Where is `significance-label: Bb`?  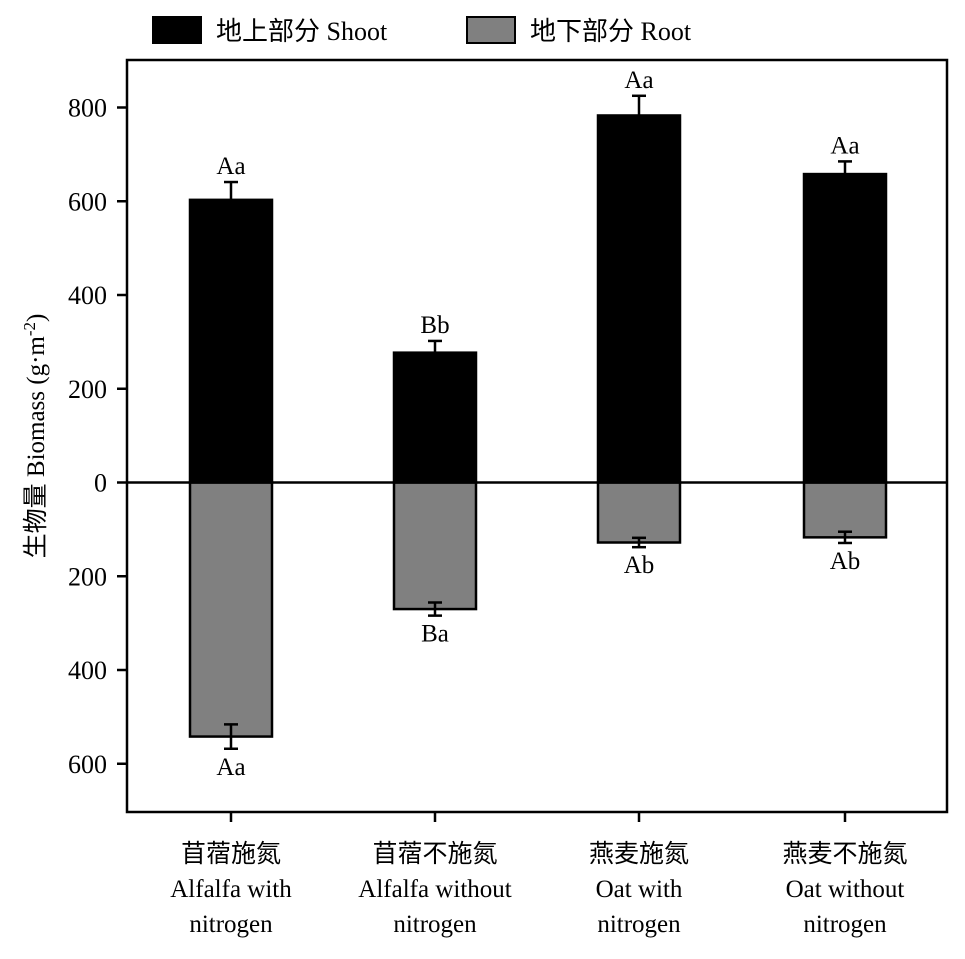 significance-label: Bb is located at coordinates (434, 325).